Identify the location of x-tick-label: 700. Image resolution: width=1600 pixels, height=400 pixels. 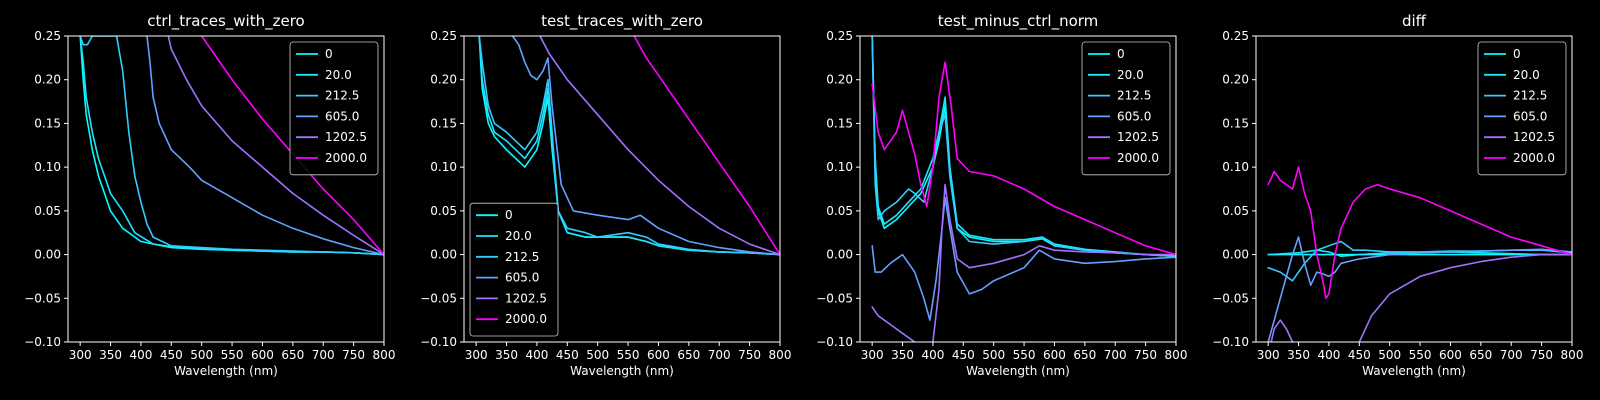
(1511, 355).